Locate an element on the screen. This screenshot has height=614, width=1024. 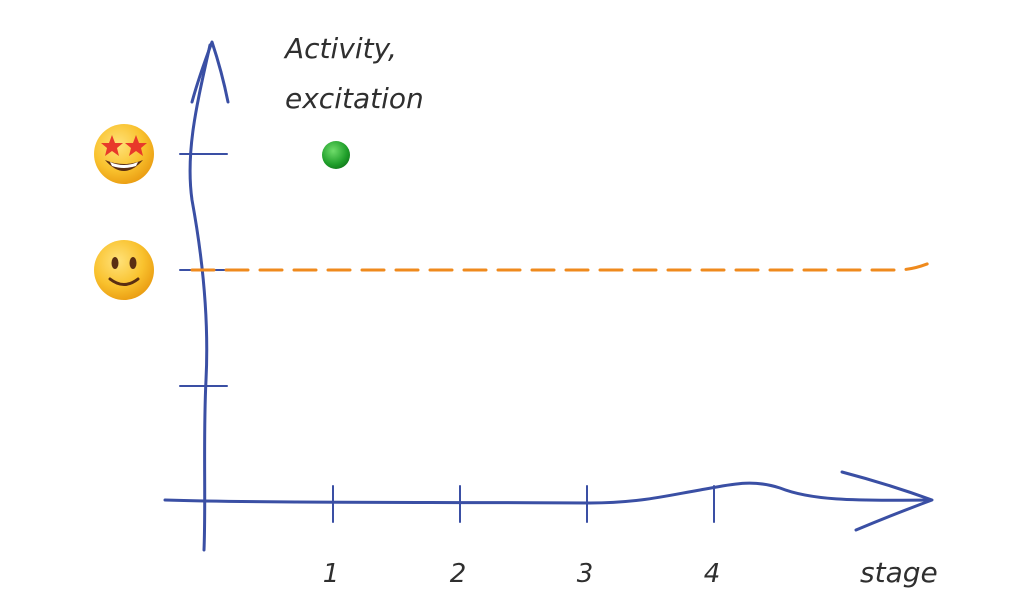
x-tick-label: 3 is located at coordinates (585, 574).